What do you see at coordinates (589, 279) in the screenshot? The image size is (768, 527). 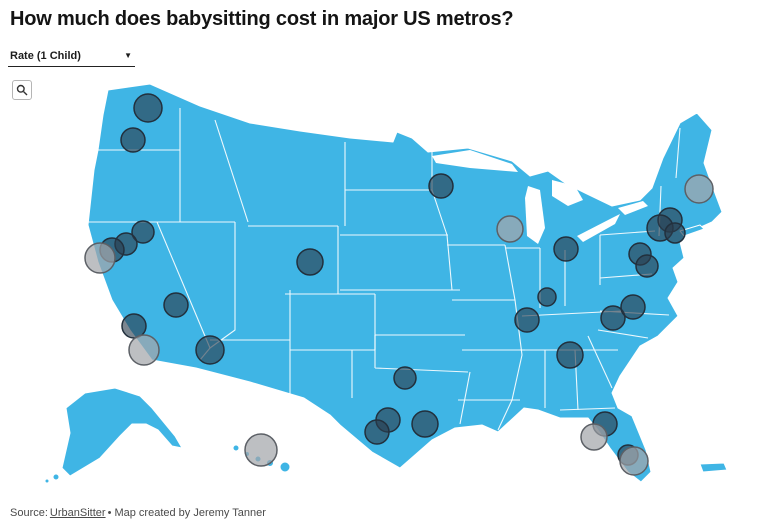 I see `state-borders-east` at bounding box center [589, 279].